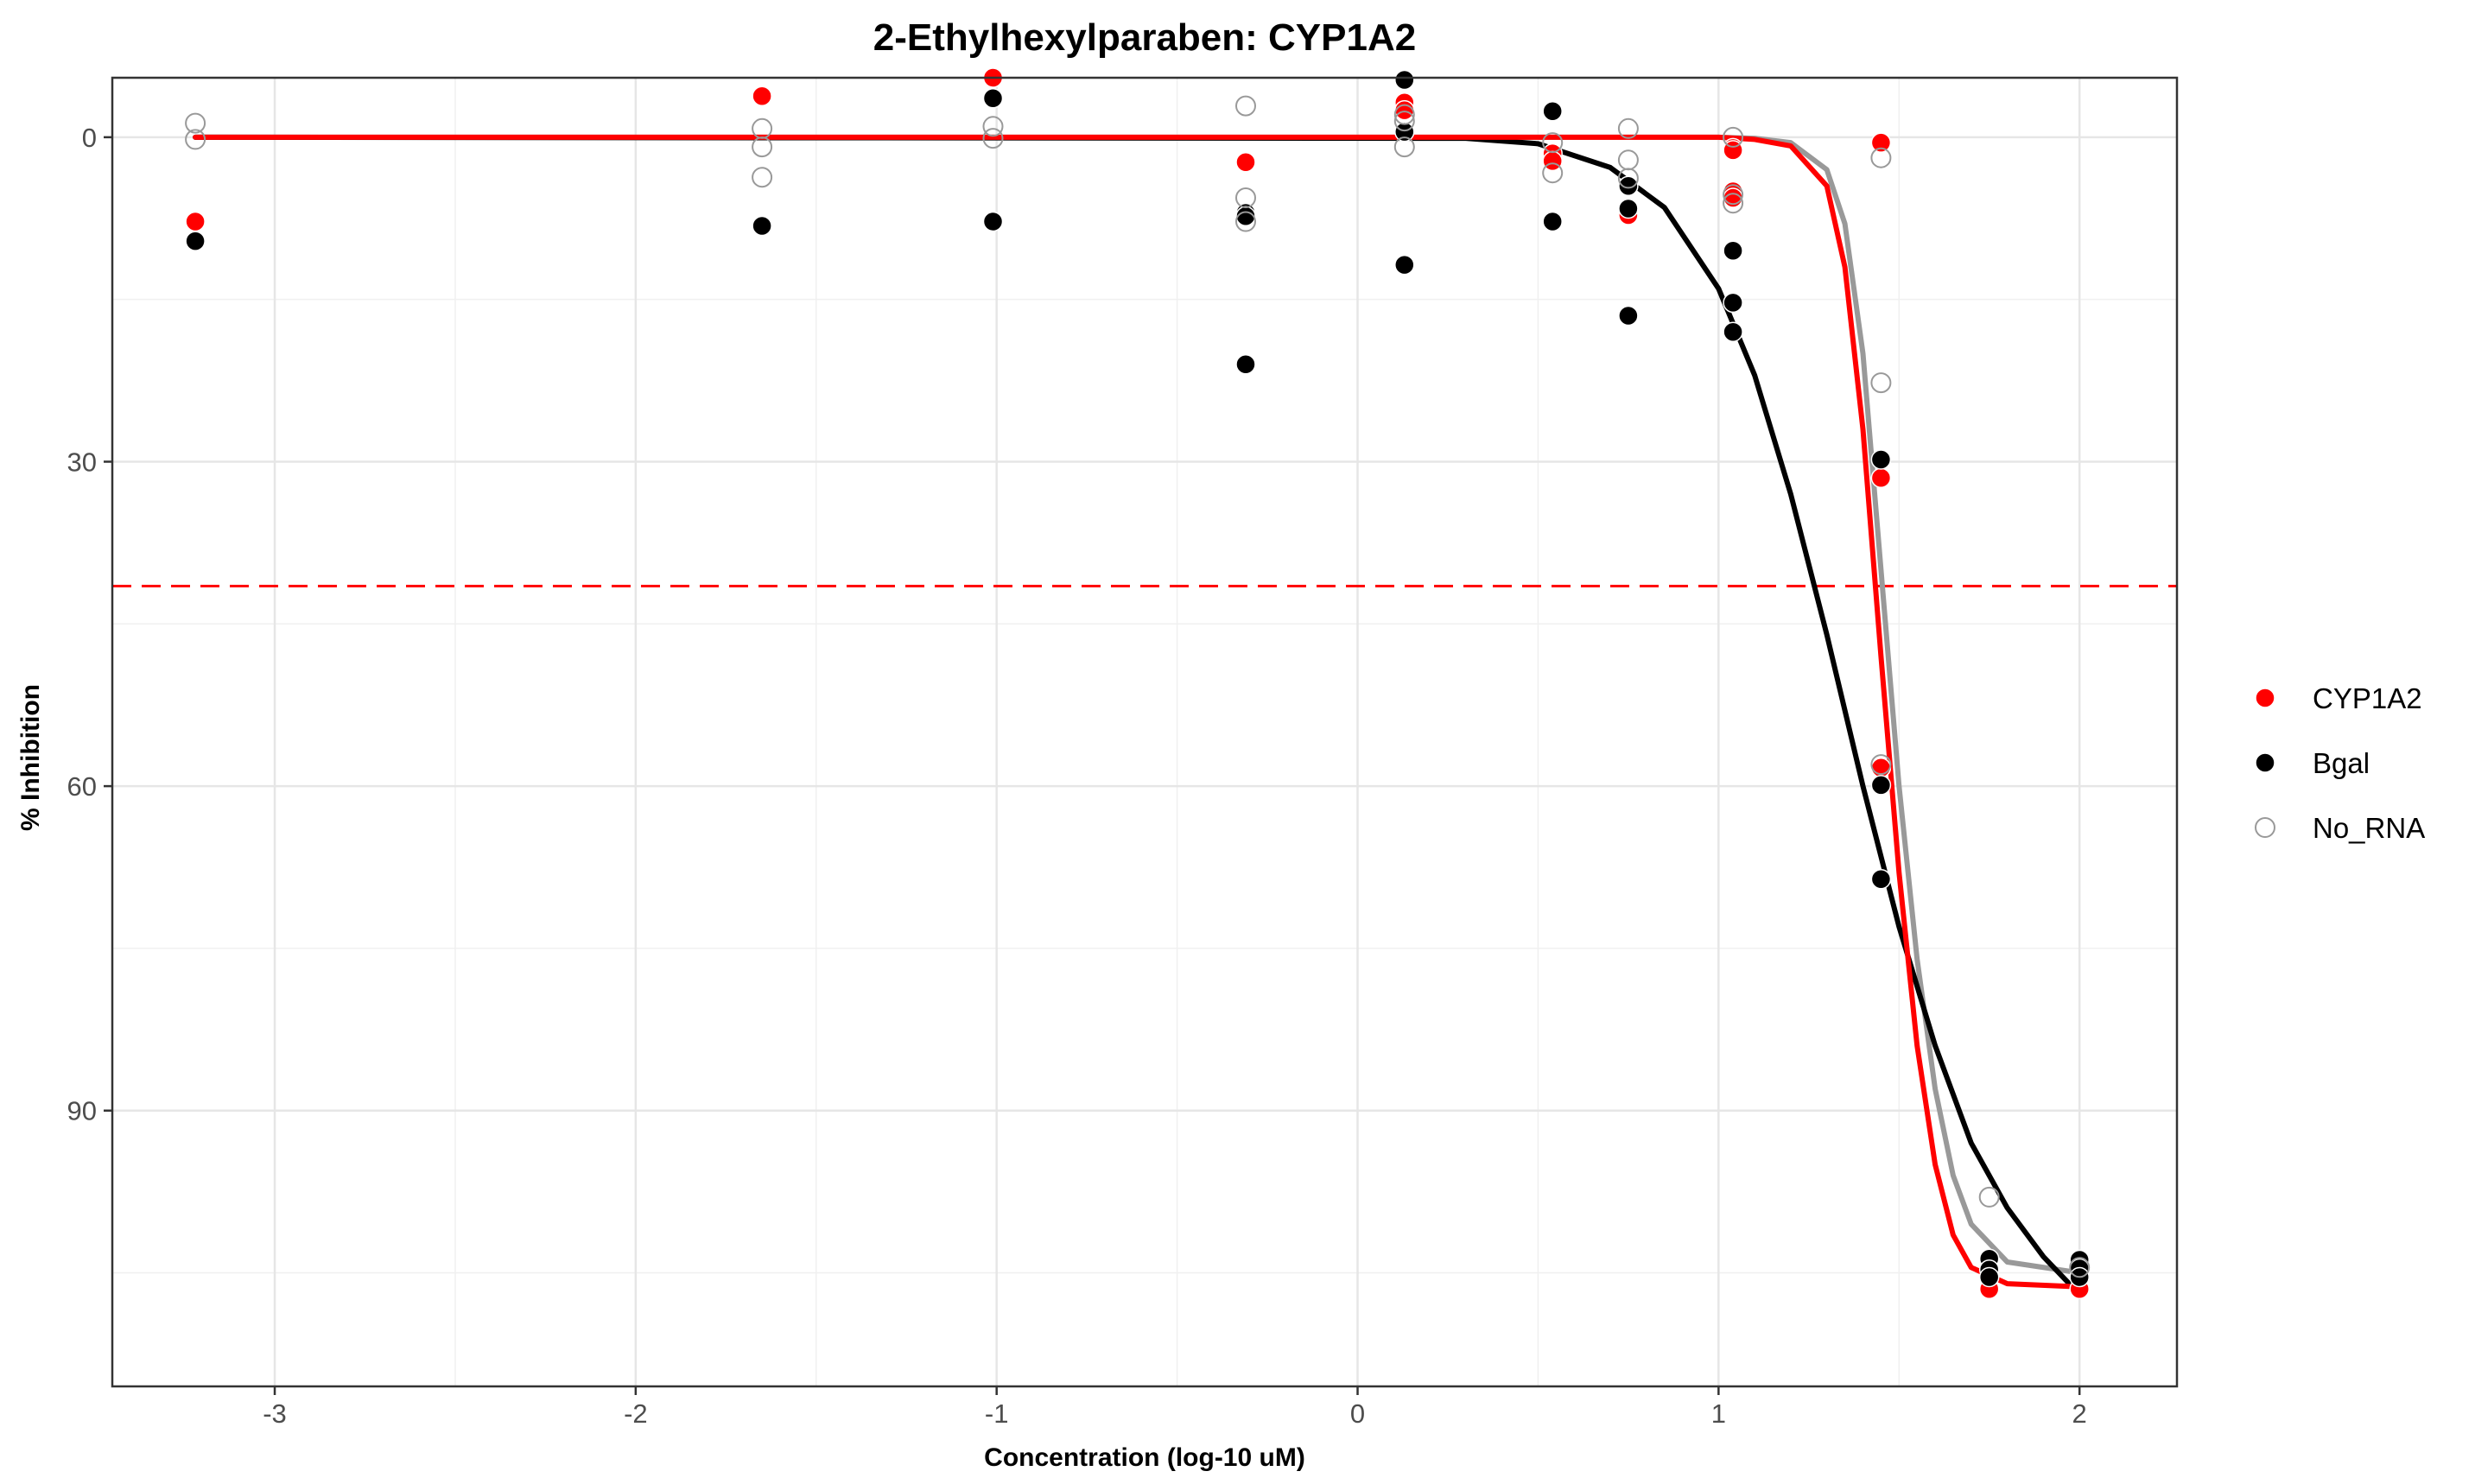 Image resolution: width=2475 pixels, height=1484 pixels. What do you see at coordinates (2265, 762) in the screenshot?
I see `legend-key-bgal` at bounding box center [2265, 762].